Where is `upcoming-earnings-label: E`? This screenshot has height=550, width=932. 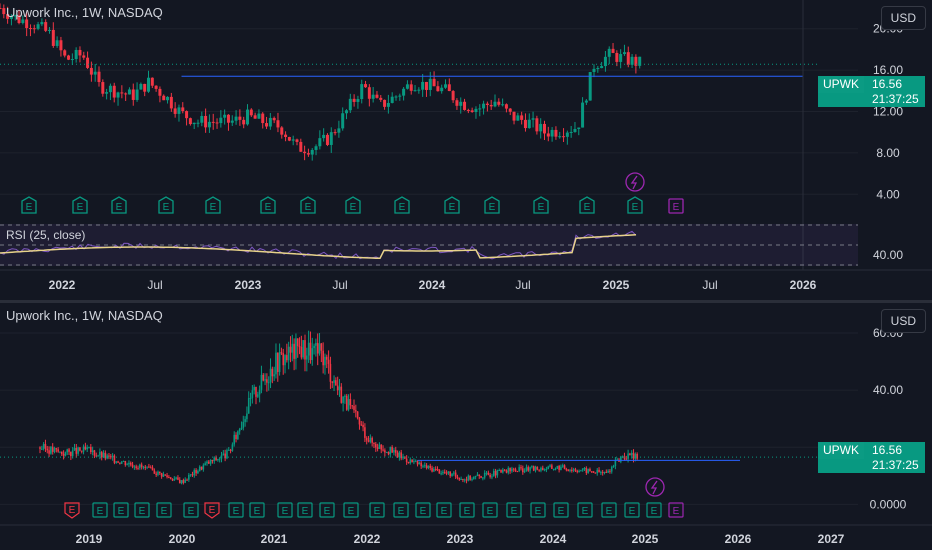 upcoming-earnings-label: E is located at coordinates (676, 511).